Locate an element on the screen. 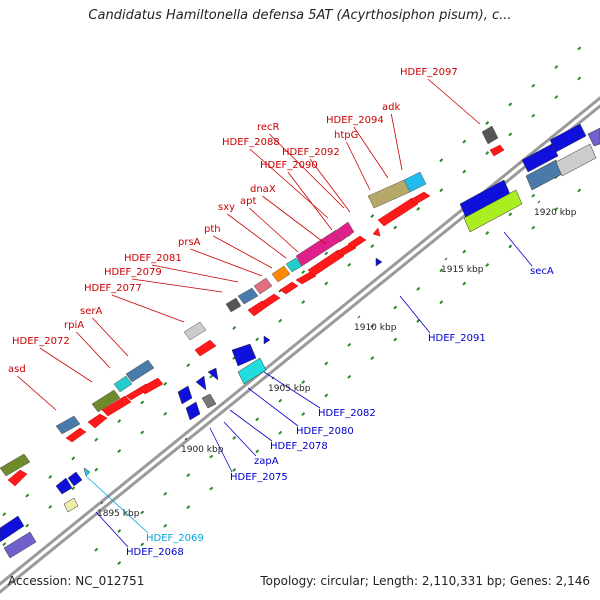 The height and width of the screenshot is (600, 600). gene-label-hdef_2088: HDEF_2088 is located at coordinates (251, 142).